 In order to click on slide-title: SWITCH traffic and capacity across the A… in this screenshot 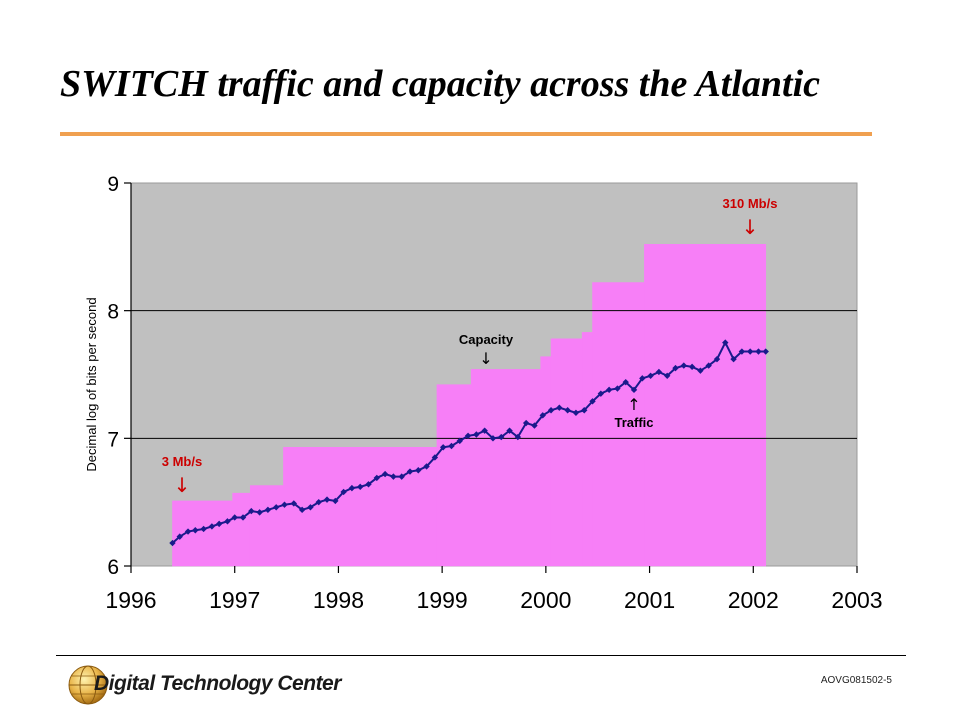, I will do `click(440, 84)`.